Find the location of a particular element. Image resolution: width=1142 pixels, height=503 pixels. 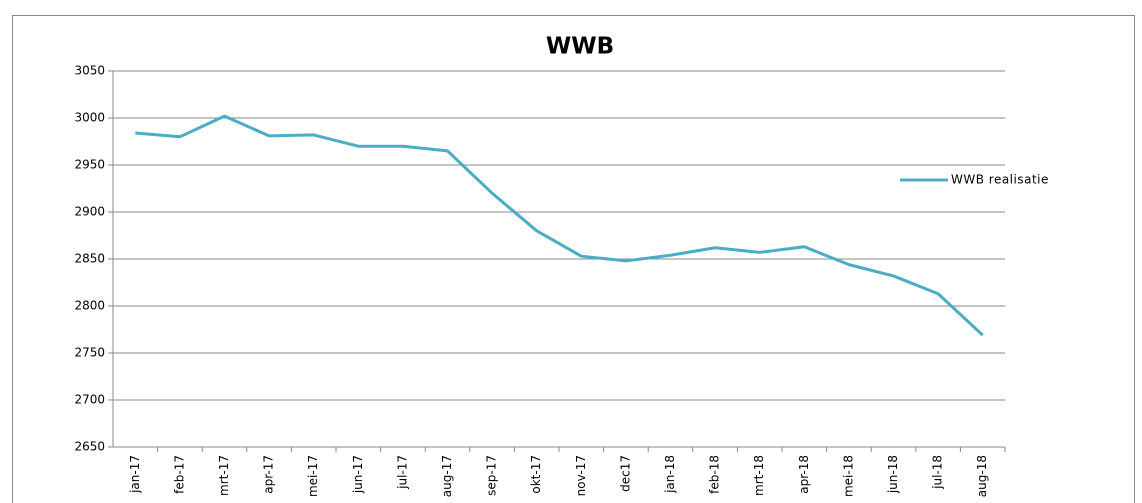

y-tick-label: 2800 is located at coordinates (89, 306).